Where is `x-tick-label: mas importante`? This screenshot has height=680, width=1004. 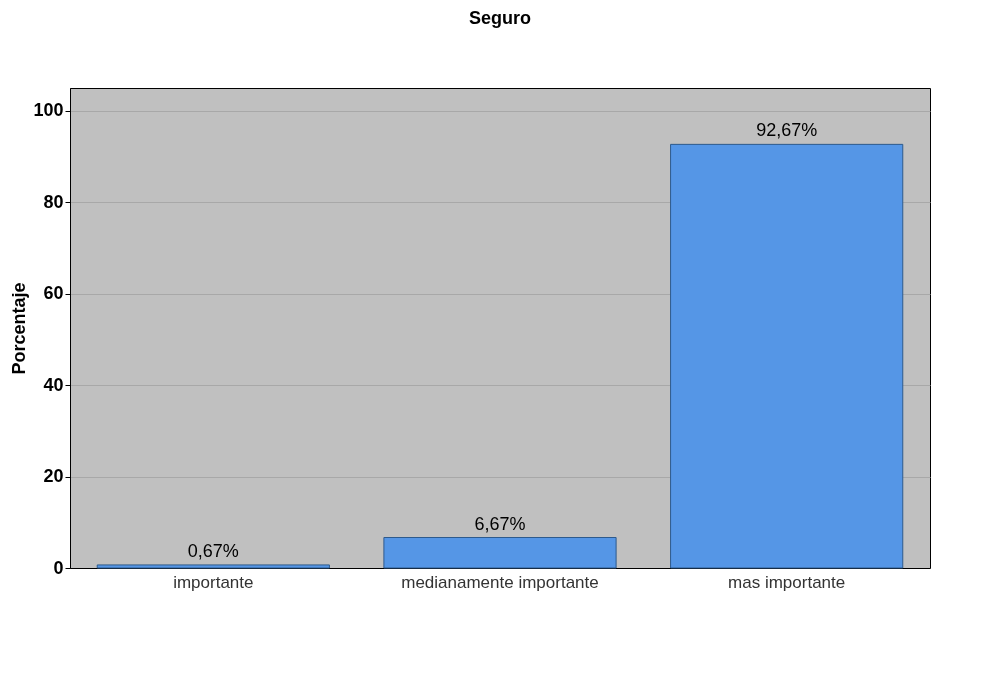 x-tick-label: mas importante is located at coordinates (787, 582).